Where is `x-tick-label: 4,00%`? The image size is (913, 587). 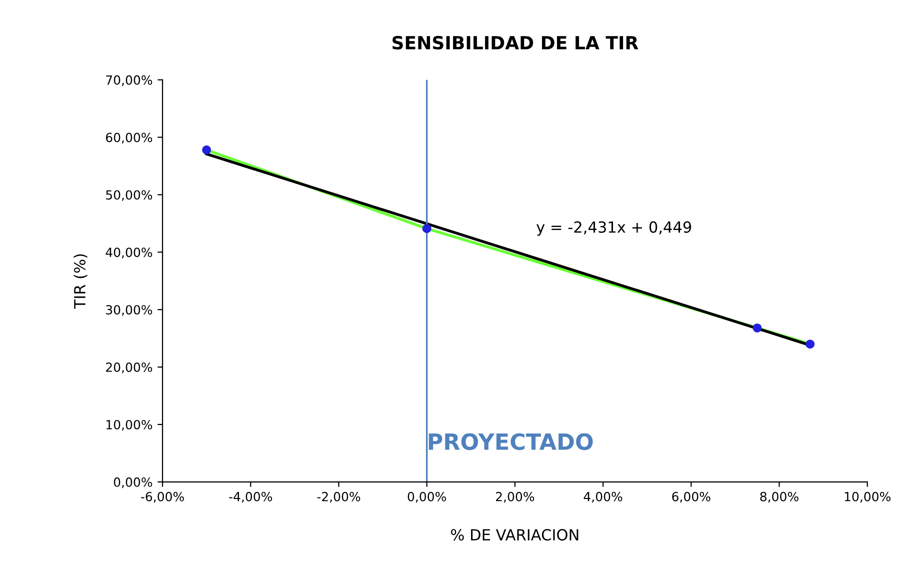
x-tick-label: 4,00% is located at coordinates (603, 497).